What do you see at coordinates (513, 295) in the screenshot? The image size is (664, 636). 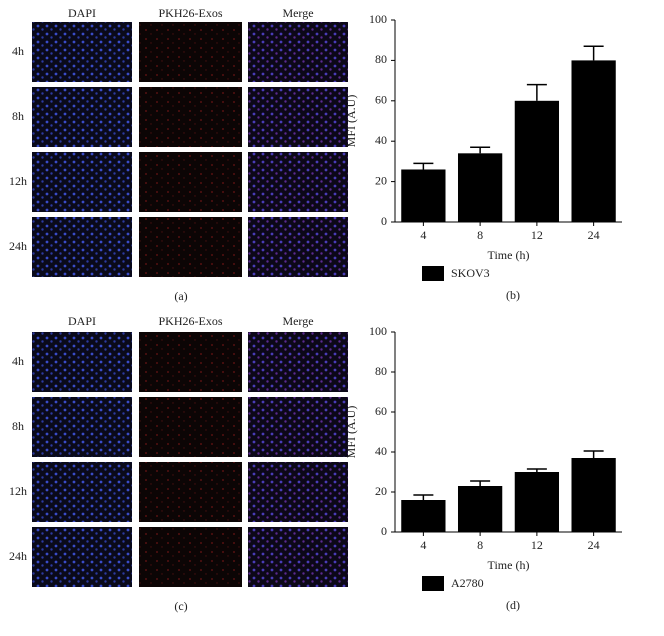 I see `panel-caption: (b)` at bounding box center [513, 295].